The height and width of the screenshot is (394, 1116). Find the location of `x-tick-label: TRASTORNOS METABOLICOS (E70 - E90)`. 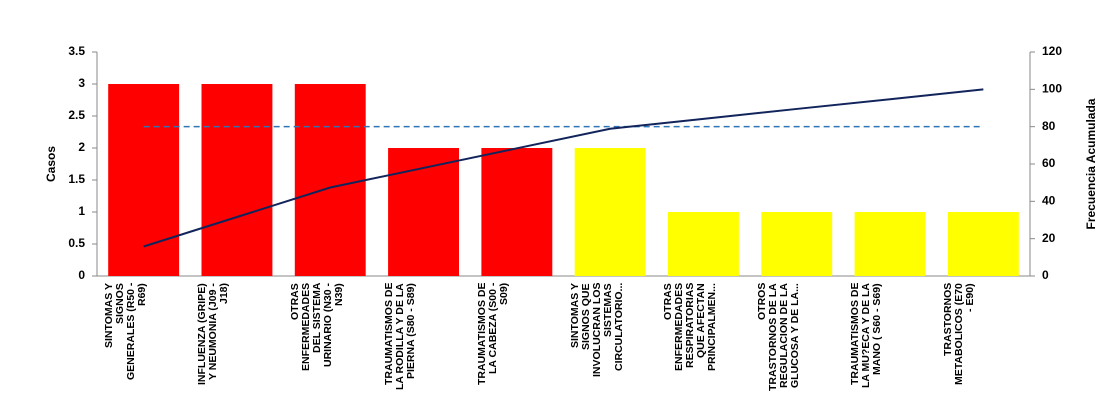

x-tick-label: TRASTORNOS METABOLICOS (E70 - E90) is located at coordinates (960, 334).